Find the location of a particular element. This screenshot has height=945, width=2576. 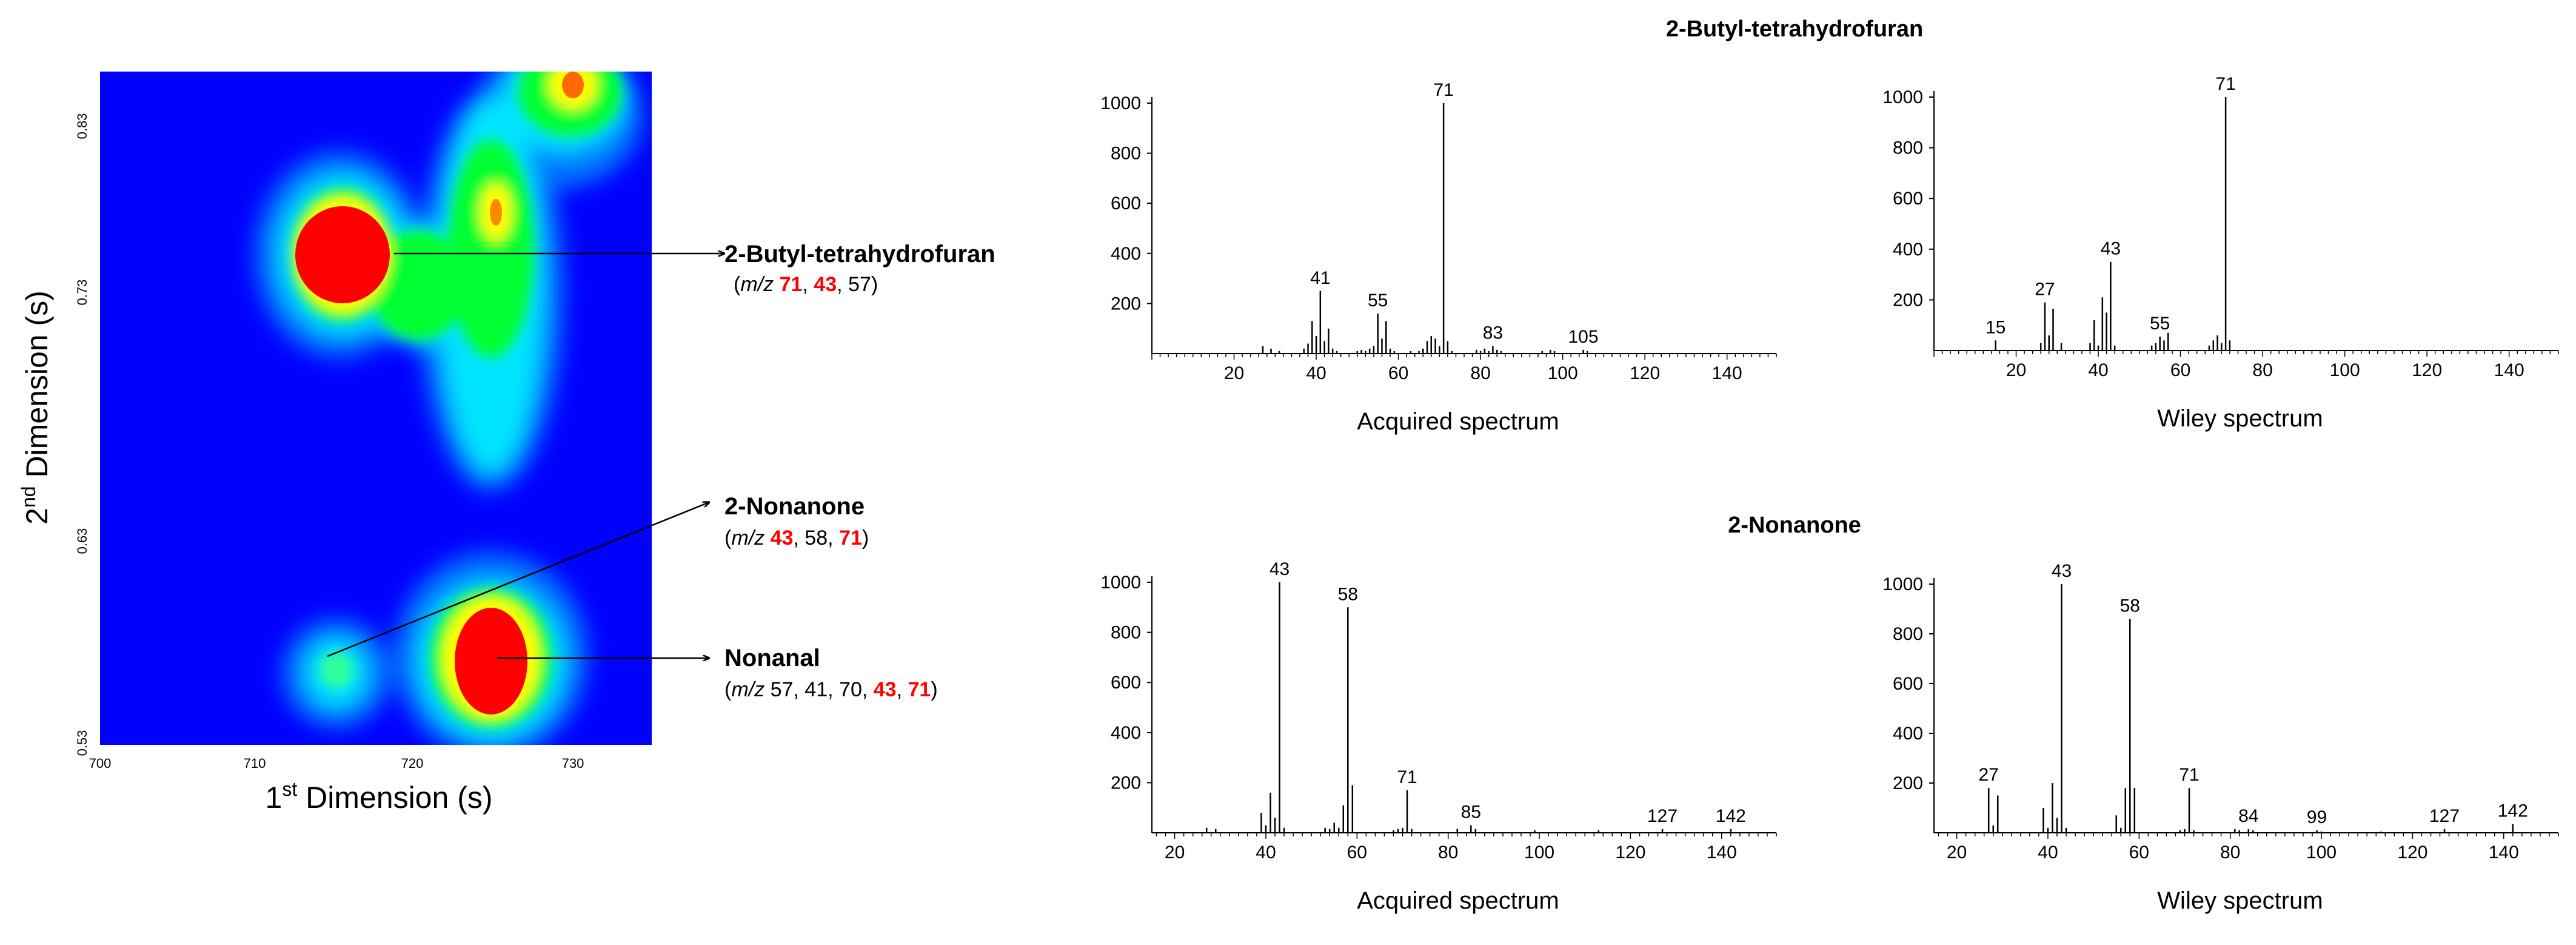

x-tick: 720 is located at coordinates (412, 763).